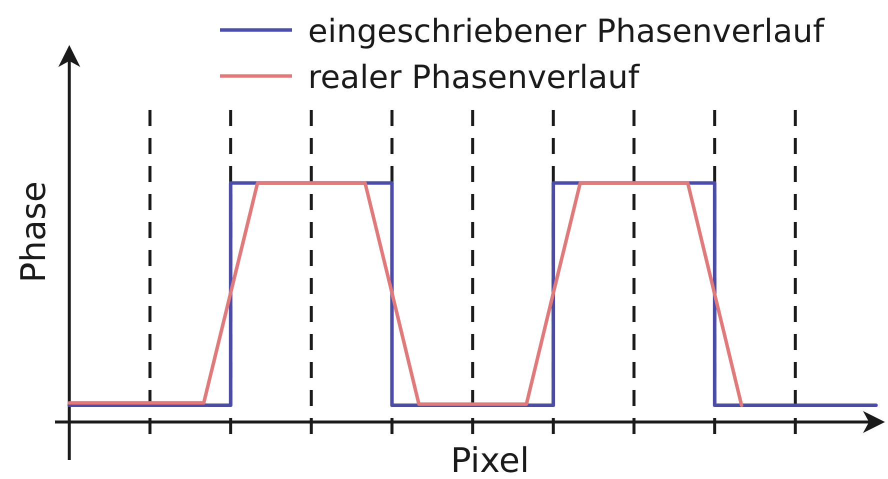  What do you see at coordinates (34, 232) in the screenshot?
I see `y-axis-title: Phase` at bounding box center [34, 232].